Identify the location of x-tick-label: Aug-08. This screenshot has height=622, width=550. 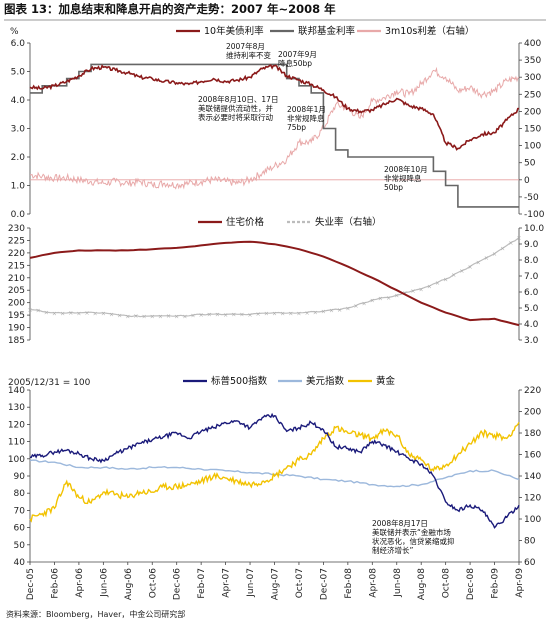
(422, 584).